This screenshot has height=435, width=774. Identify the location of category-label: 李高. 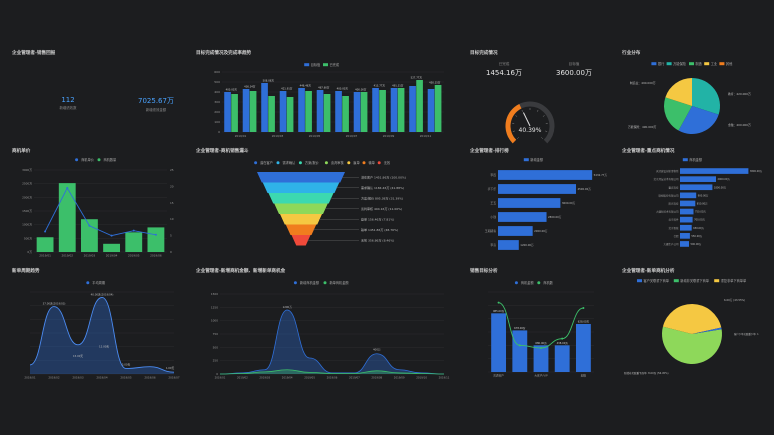
(493, 245).